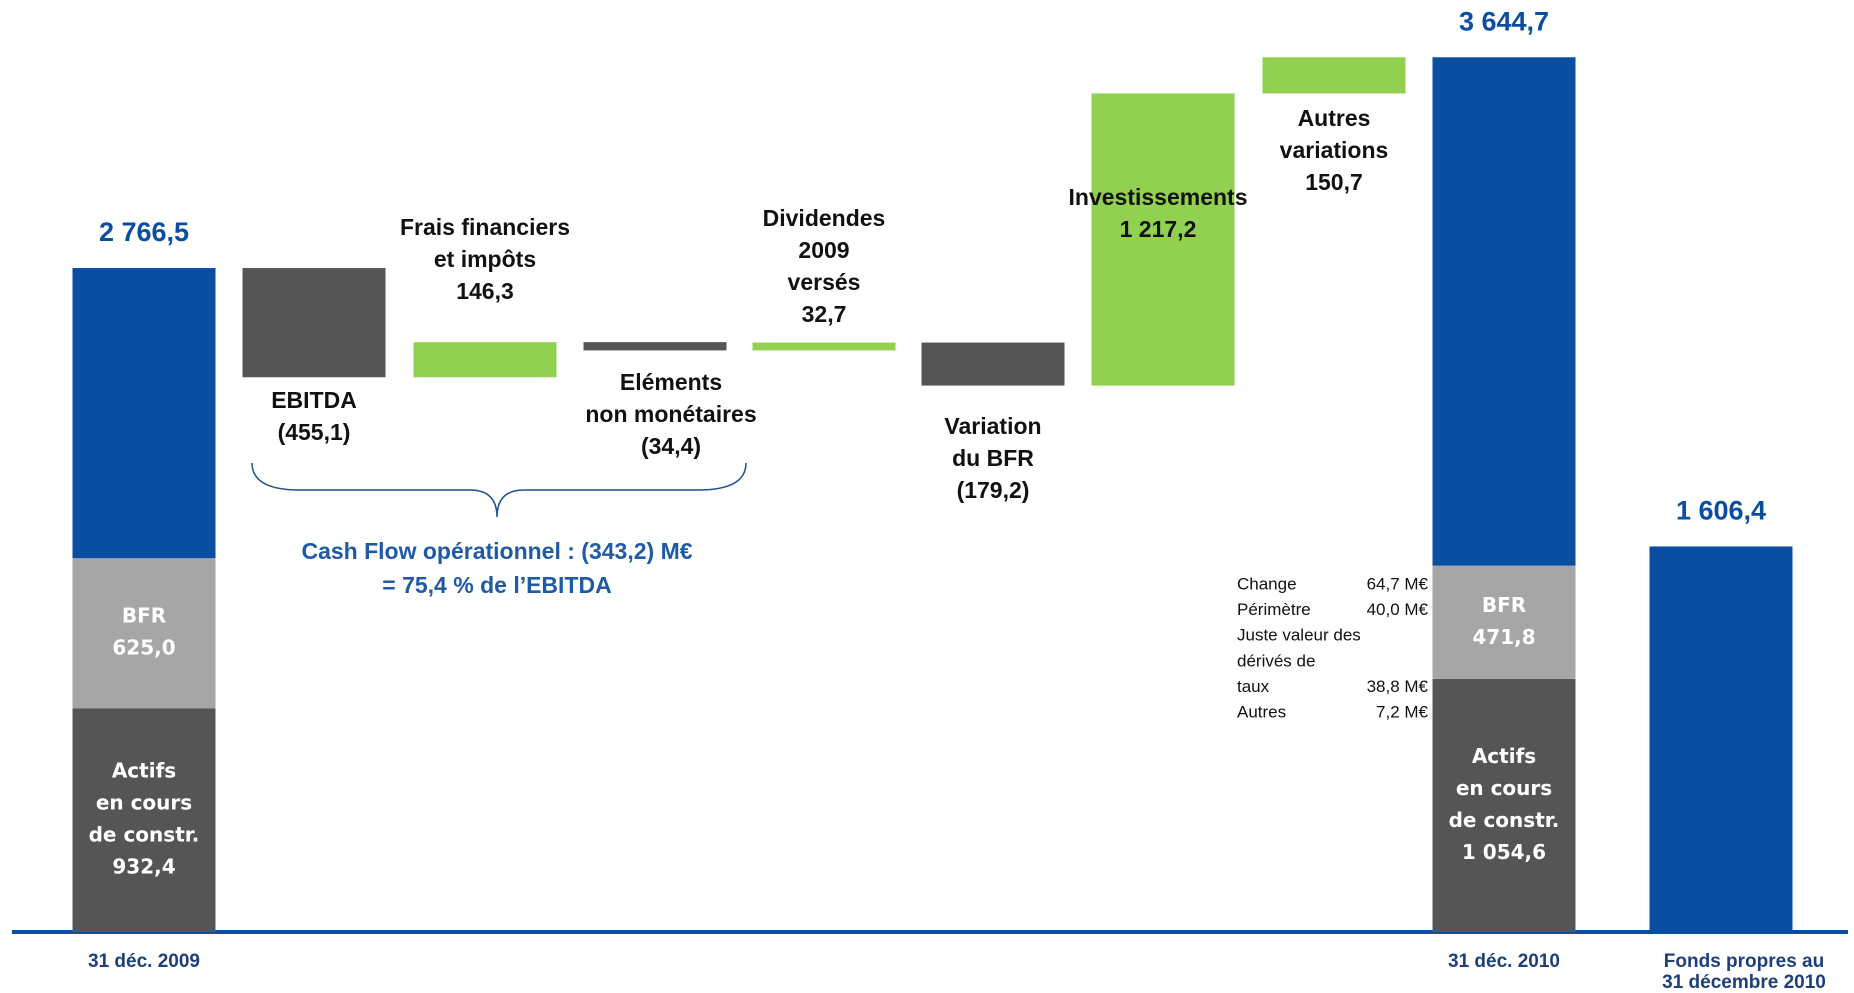  Describe the element at coordinates (992, 426) in the screenshot. I see `step-label: Variation` at that location.